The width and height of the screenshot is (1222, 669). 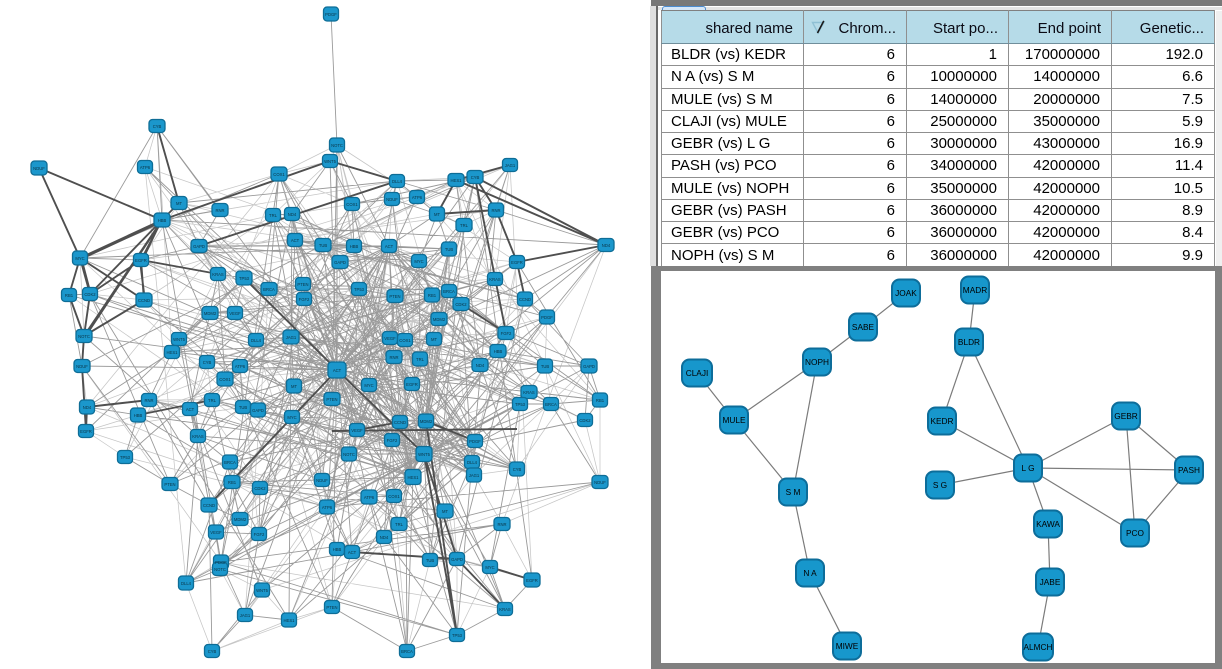 What do you see at coordinates (734, 420) in the screenshot?
I see `svg-text: MULE` at bounding box center [734, 420].